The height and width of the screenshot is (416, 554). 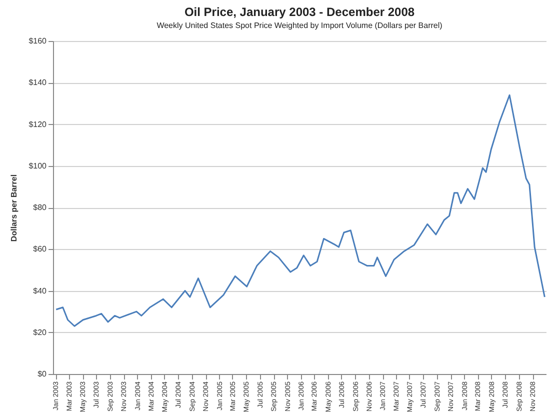 I want to click on y-tick-label: $160, so click(x=38, y=41).